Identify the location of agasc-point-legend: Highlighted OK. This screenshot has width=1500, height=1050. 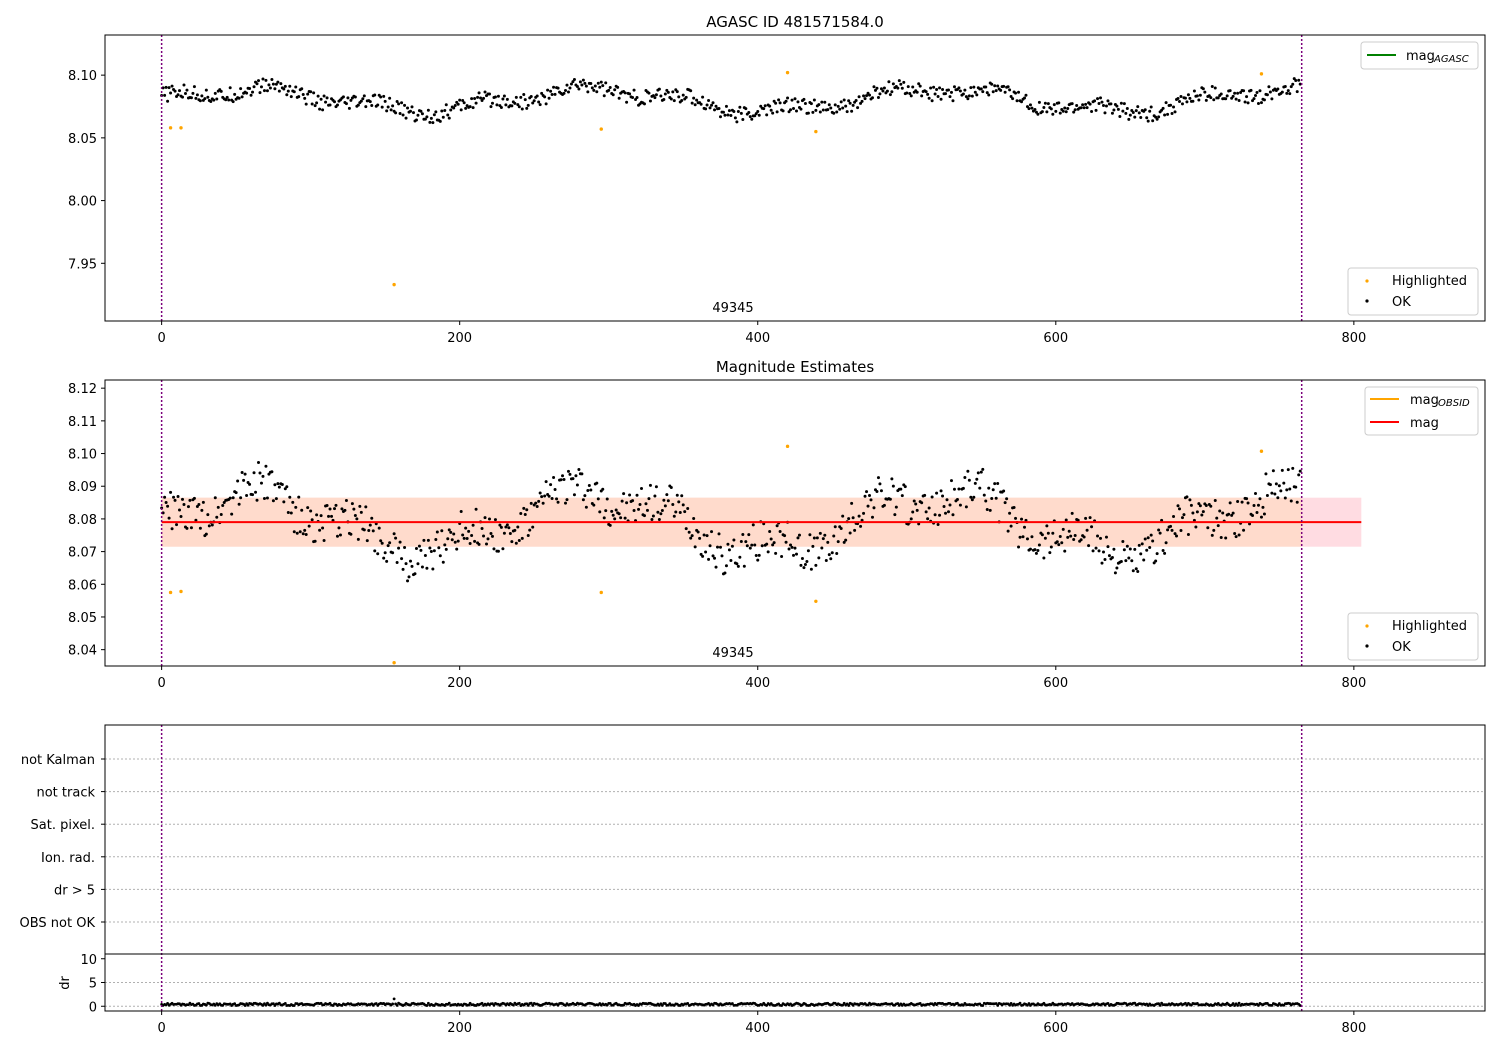
(1413, 291).